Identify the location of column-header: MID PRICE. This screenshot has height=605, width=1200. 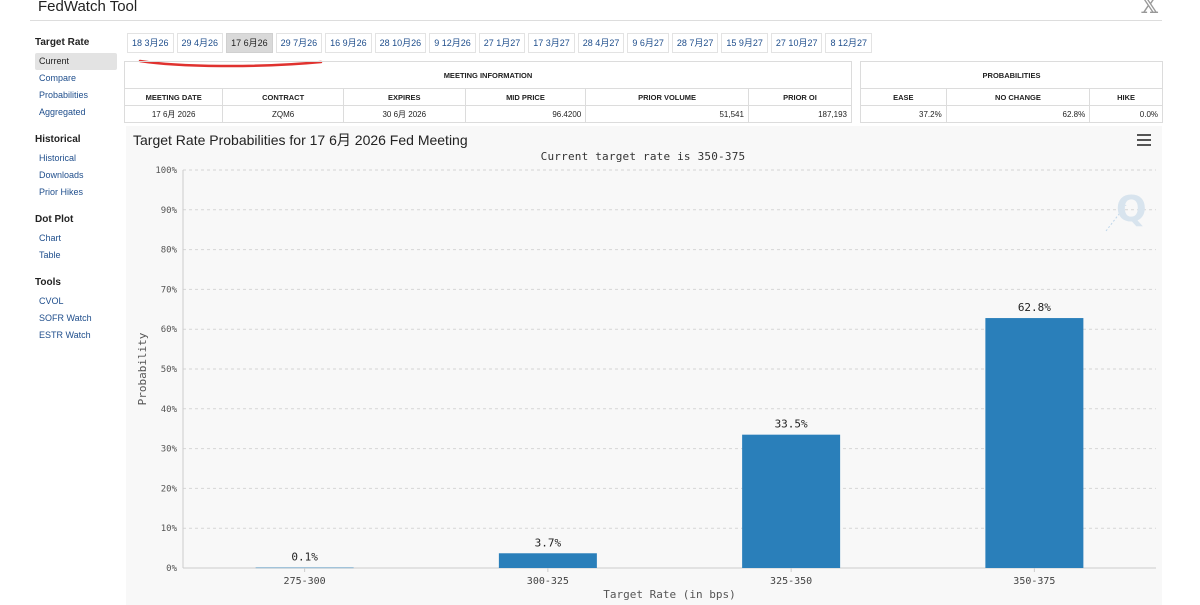
(525, 97).